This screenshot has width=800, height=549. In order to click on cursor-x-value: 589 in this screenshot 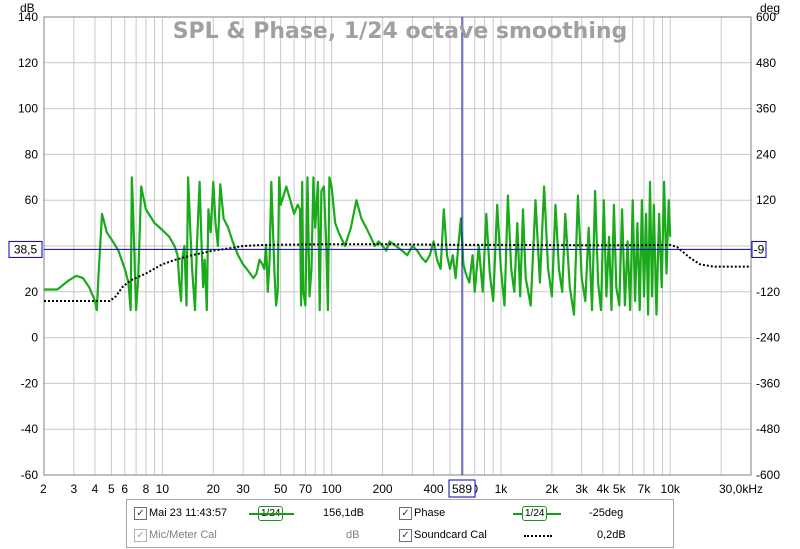, I will do `click(462, 489)`.